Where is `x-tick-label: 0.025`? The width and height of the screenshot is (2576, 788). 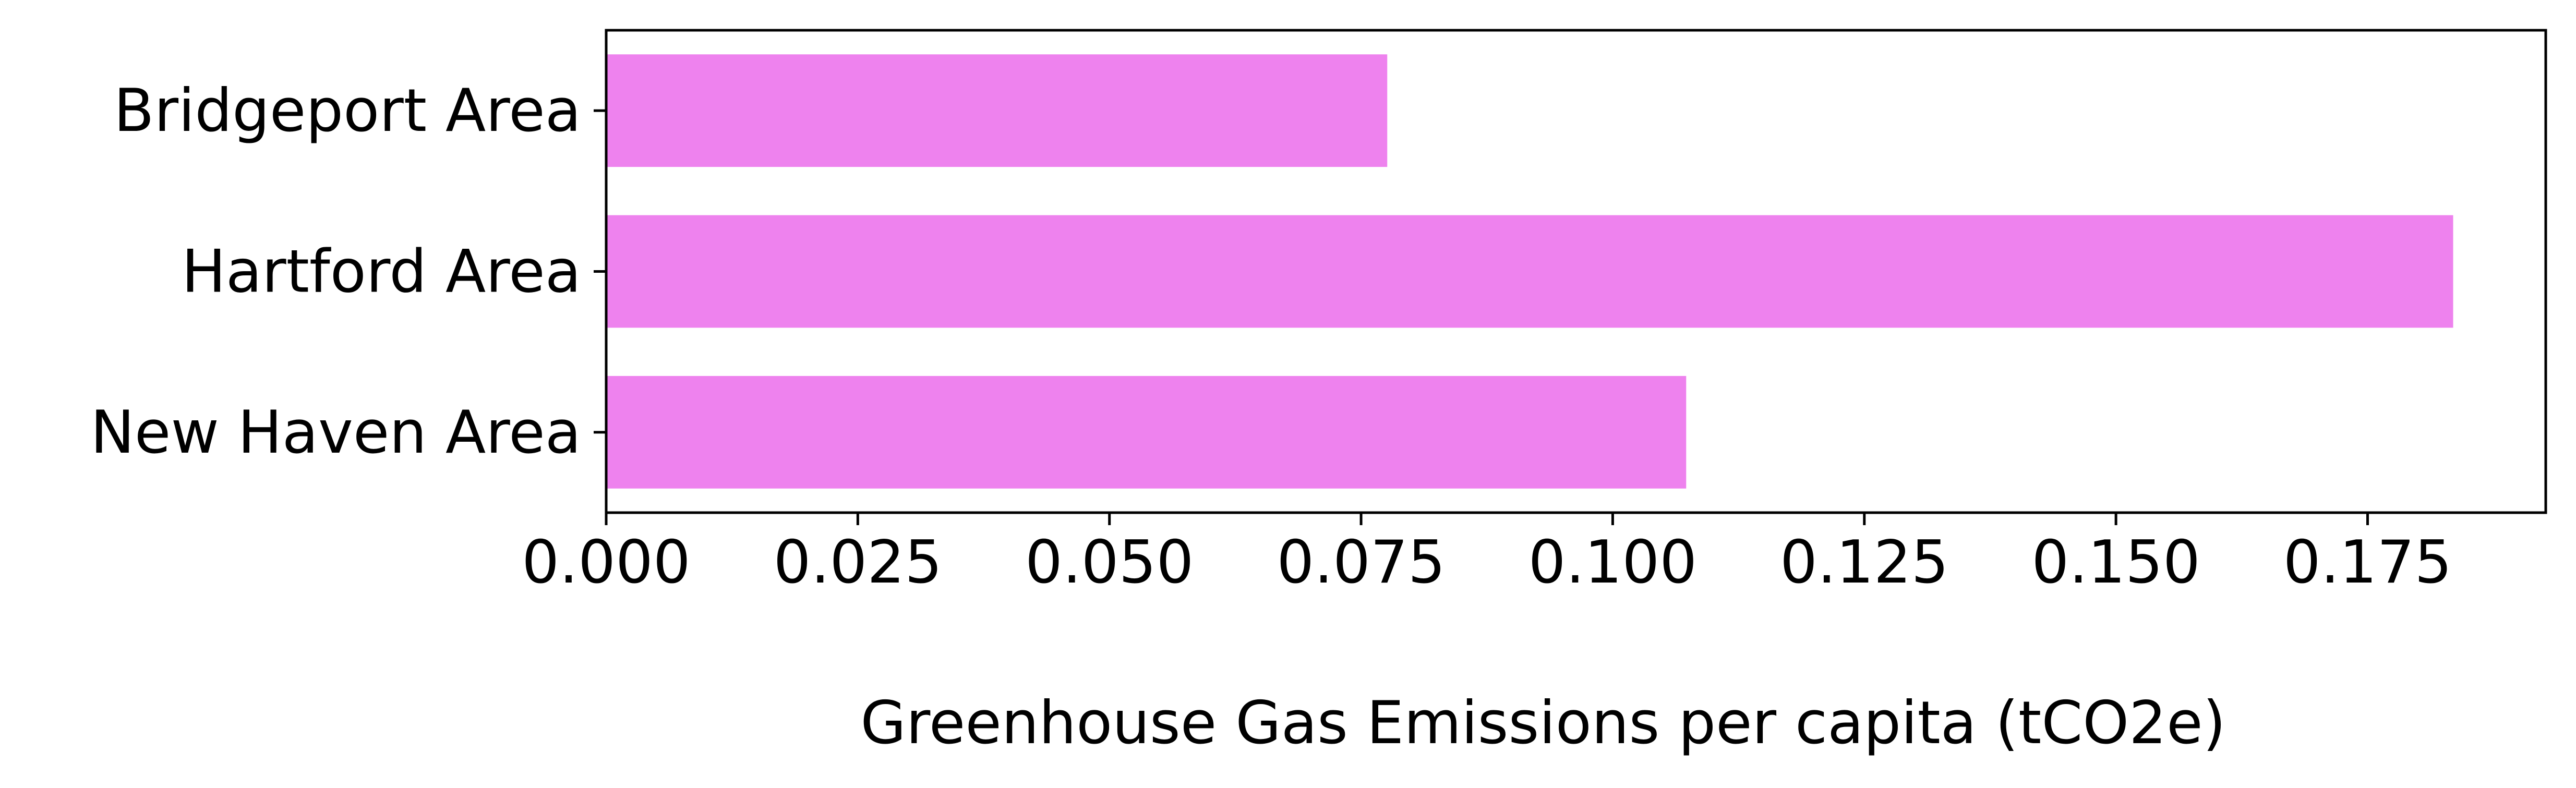 x-tick-label: 0.025 is located at coordinates (858, 562).